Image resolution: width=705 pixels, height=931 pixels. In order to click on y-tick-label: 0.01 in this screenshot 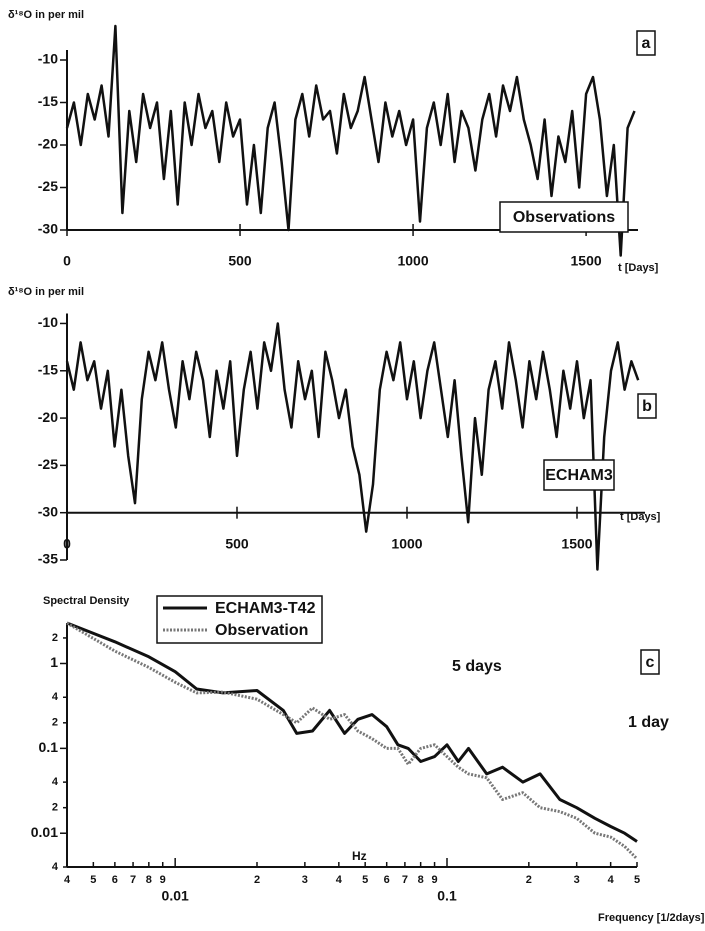, I will do `click(44, 832)`.